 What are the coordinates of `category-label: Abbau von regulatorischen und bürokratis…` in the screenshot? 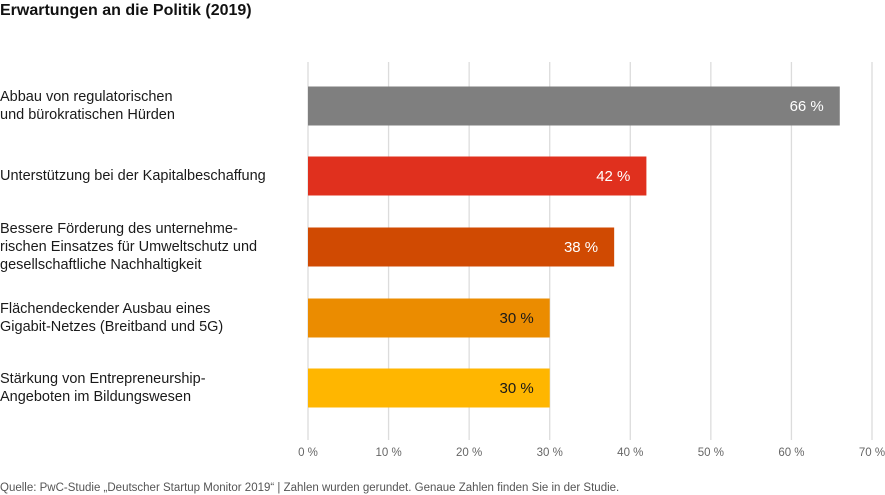 It's located at (87, 106).